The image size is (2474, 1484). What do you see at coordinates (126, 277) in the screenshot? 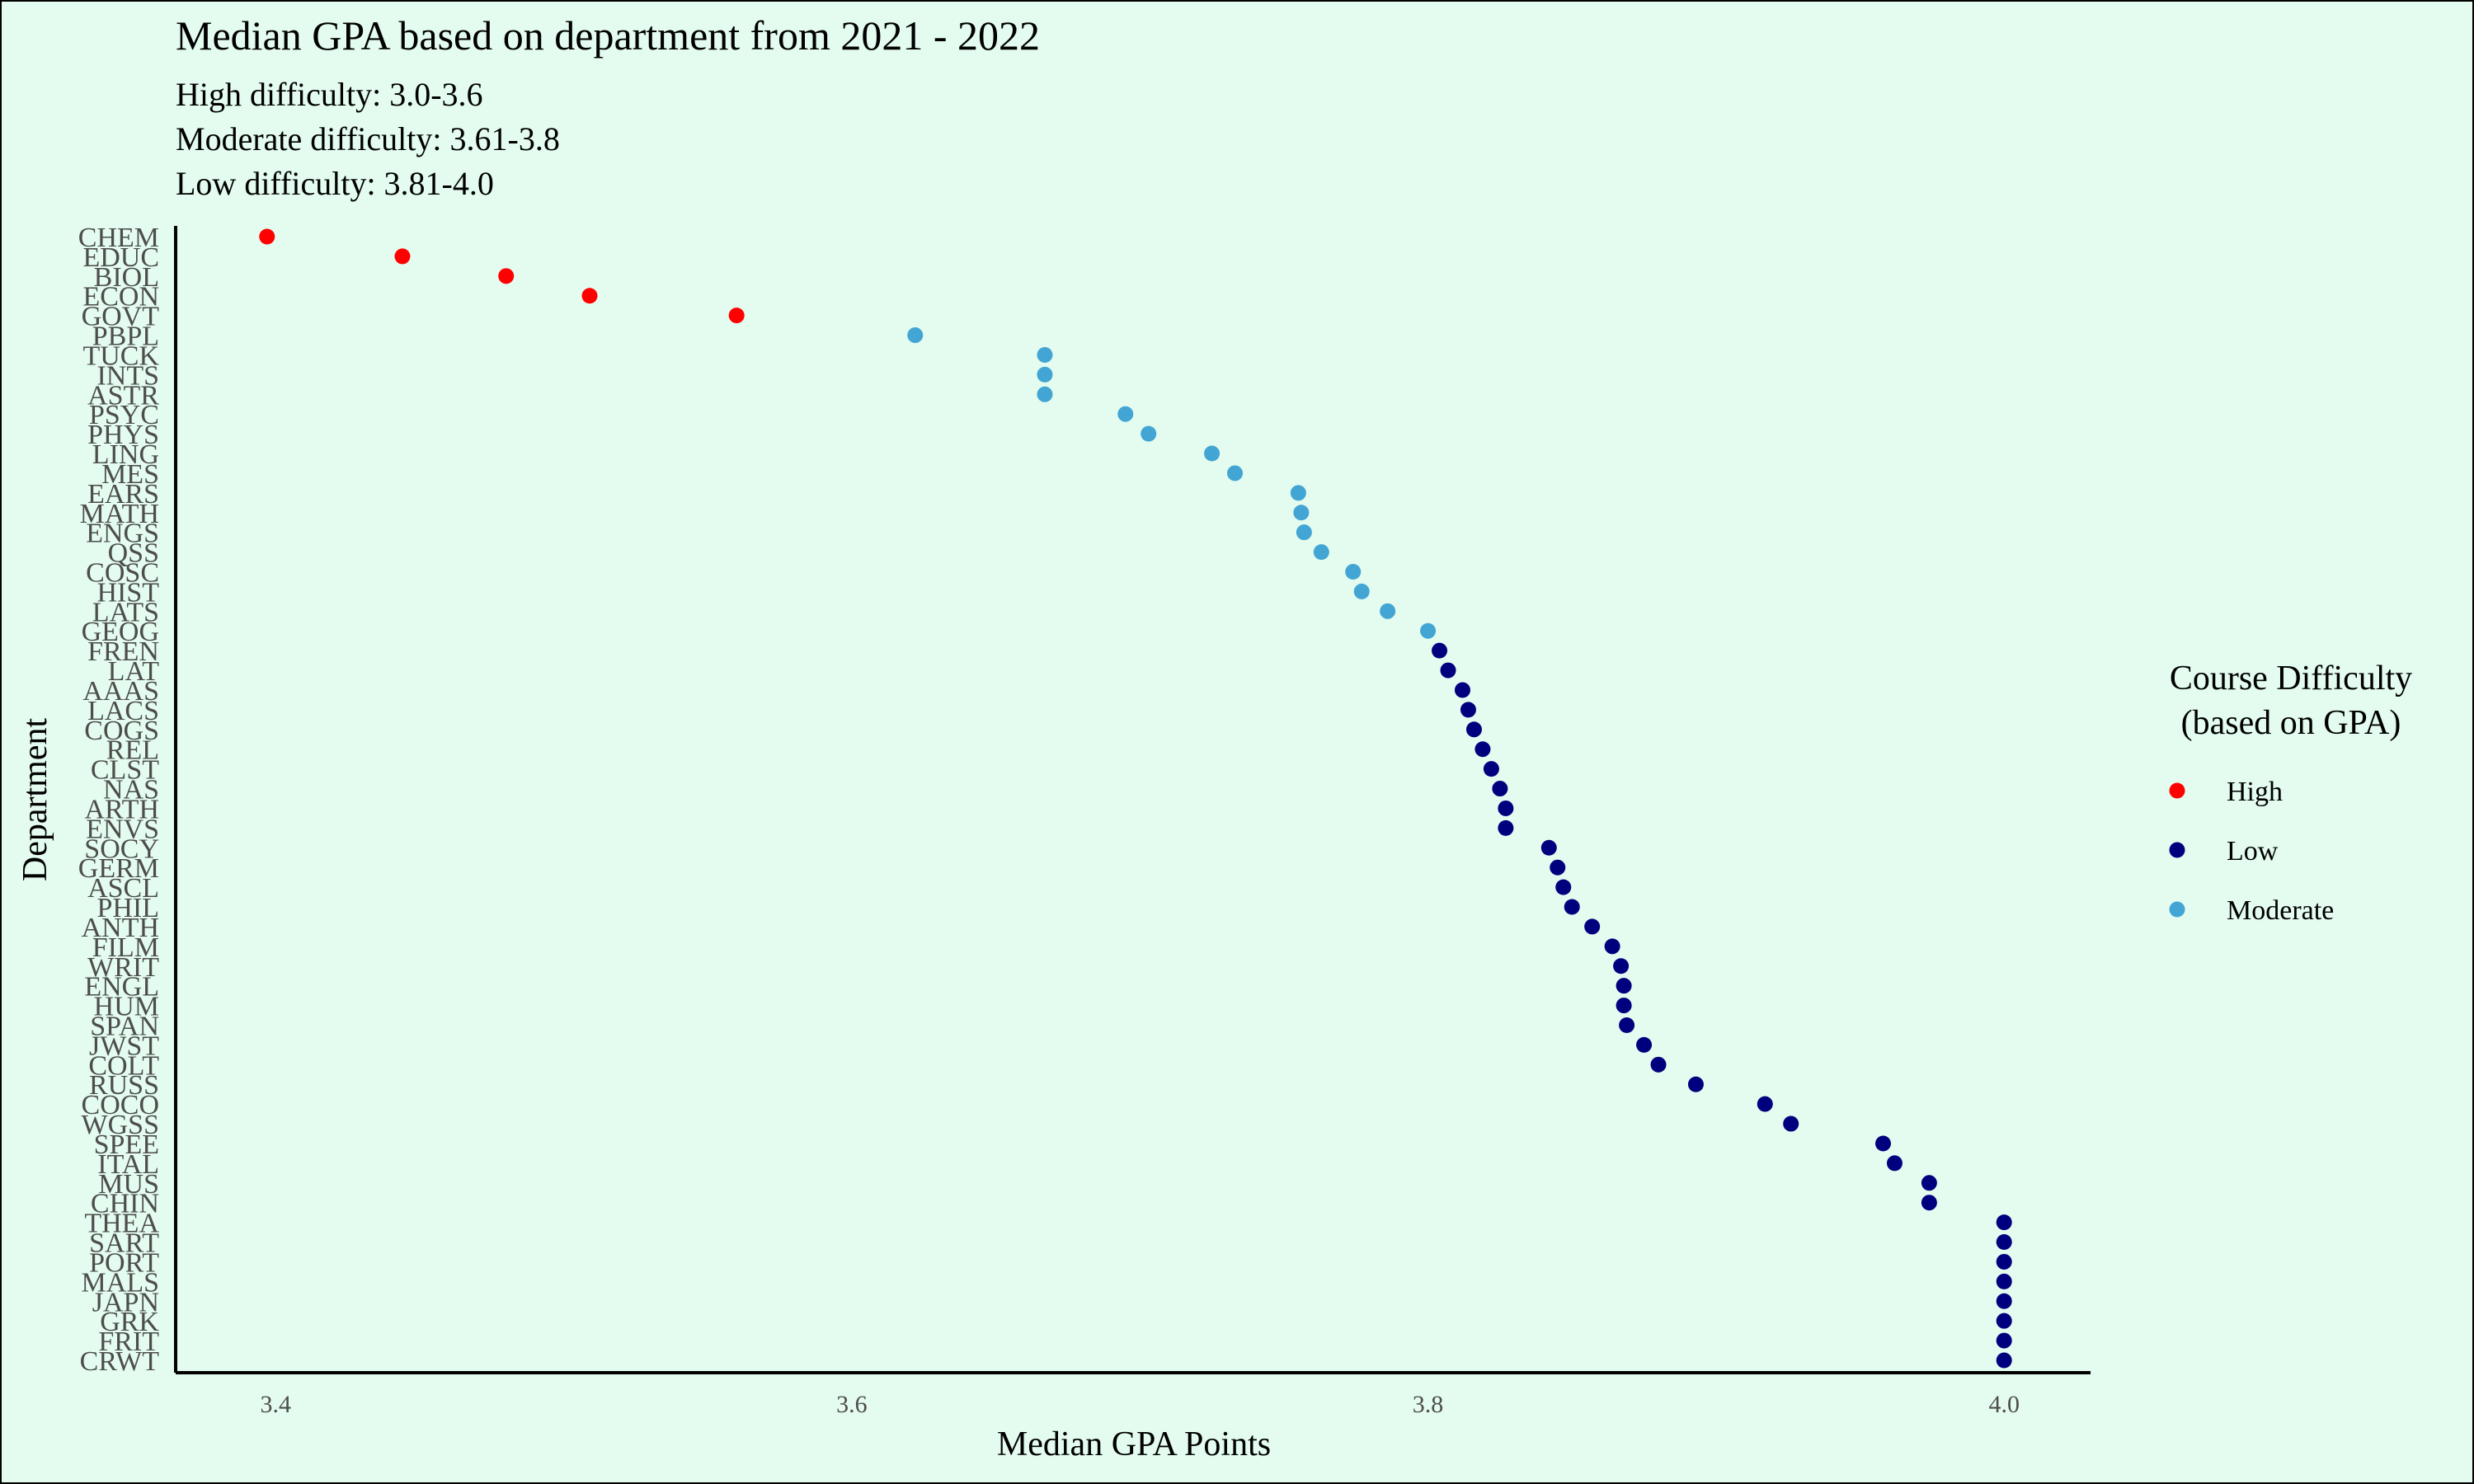
I see `y-tick-label: BIOL` at bounding box center [126, 277].